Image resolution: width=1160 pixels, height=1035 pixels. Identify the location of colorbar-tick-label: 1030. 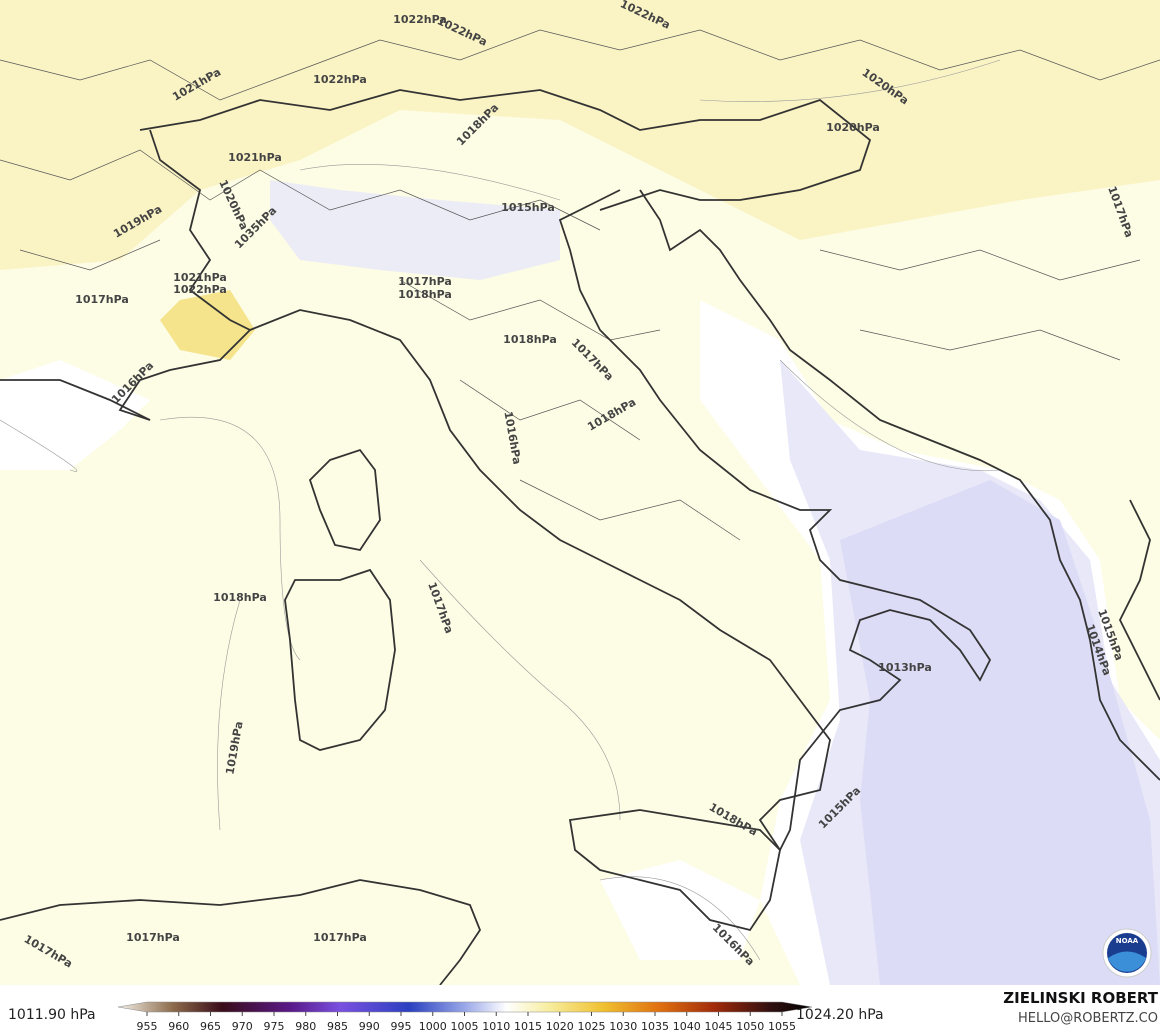
(623, 1026).